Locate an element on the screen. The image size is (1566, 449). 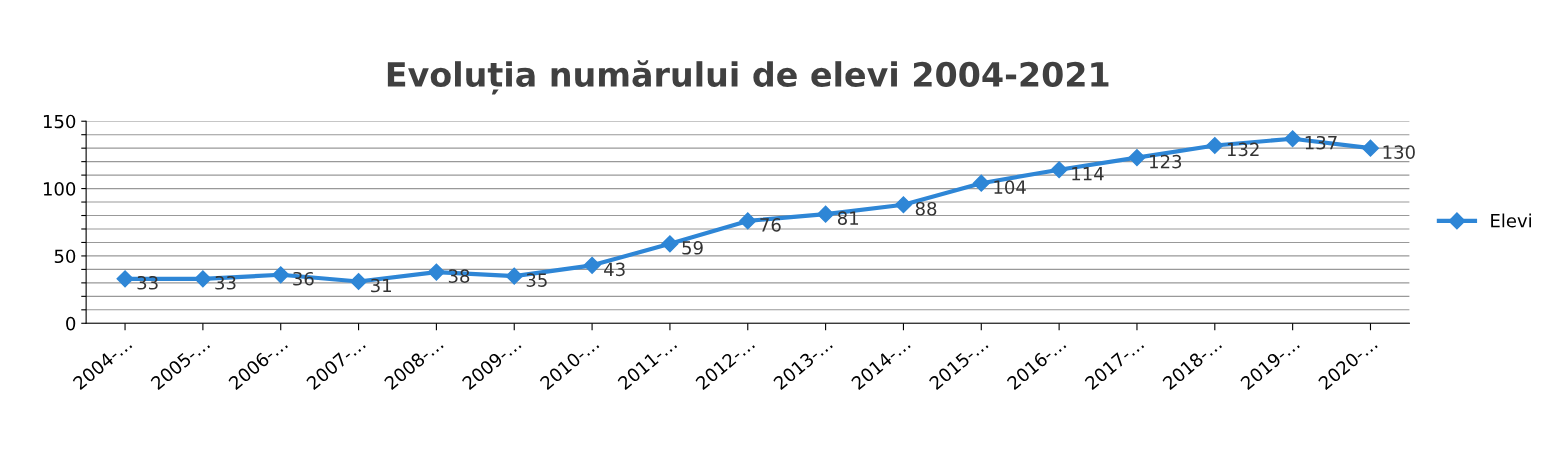
data-label: 43 is located at coordinates (614, 269).